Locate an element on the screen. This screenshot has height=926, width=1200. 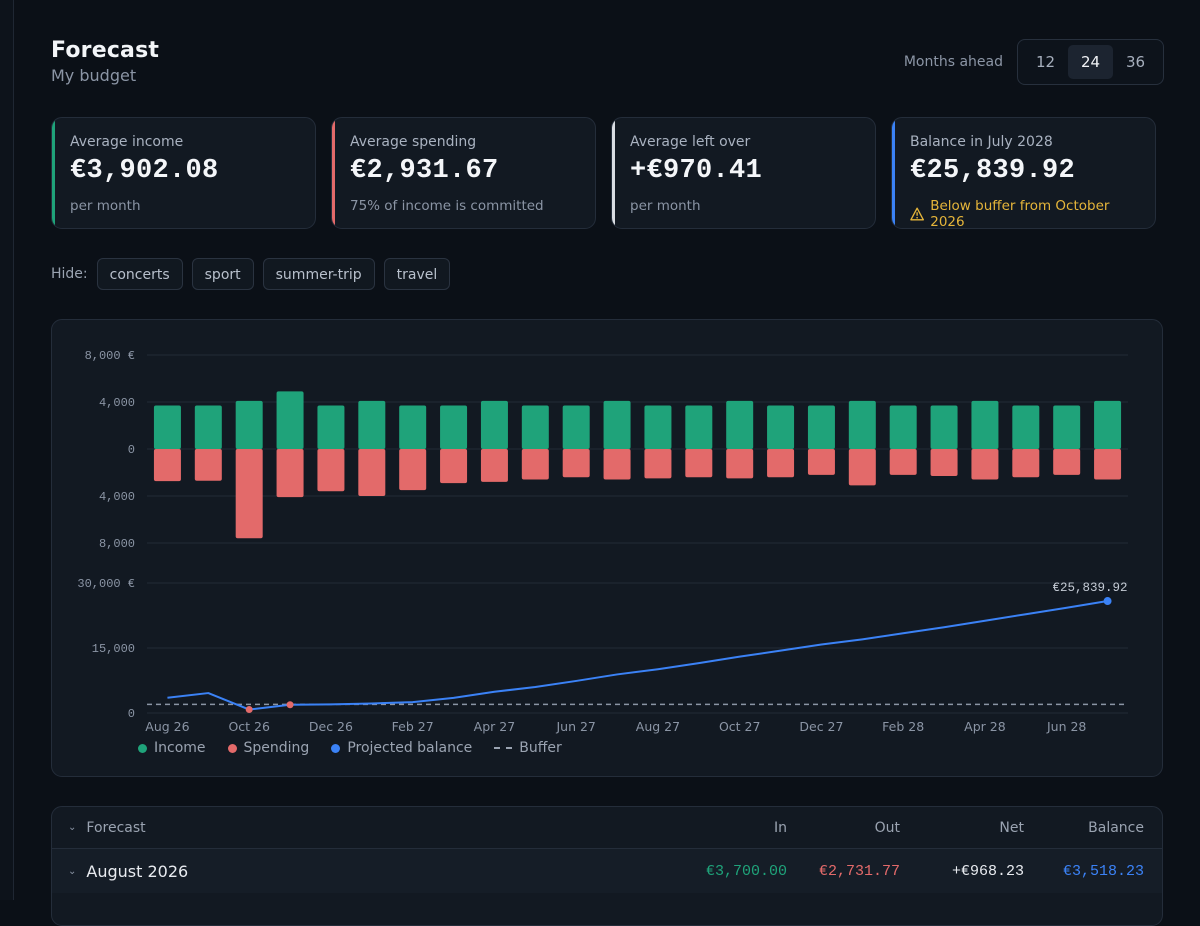
page-subtitle: My budget is located at coordinates (94, 75).